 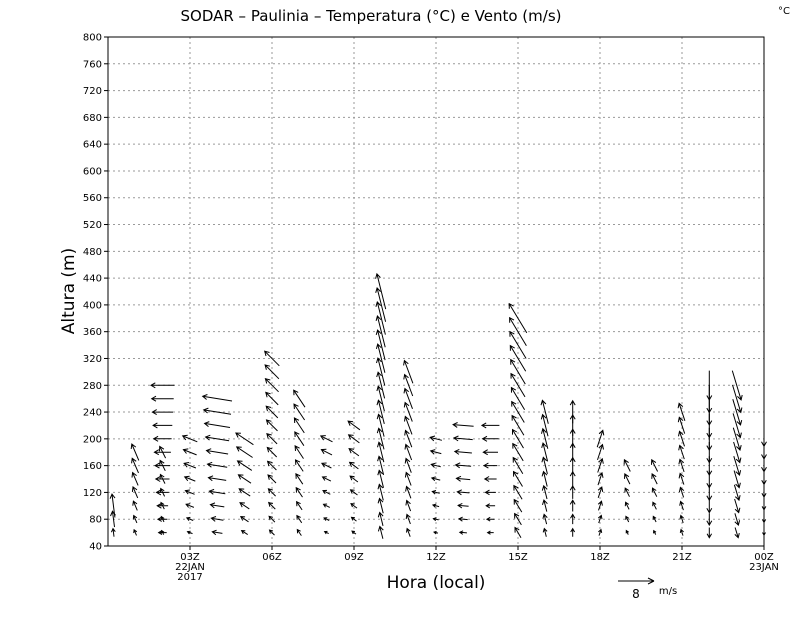 I want to click on y-tick-label: 640, so click(x=92, y=145).